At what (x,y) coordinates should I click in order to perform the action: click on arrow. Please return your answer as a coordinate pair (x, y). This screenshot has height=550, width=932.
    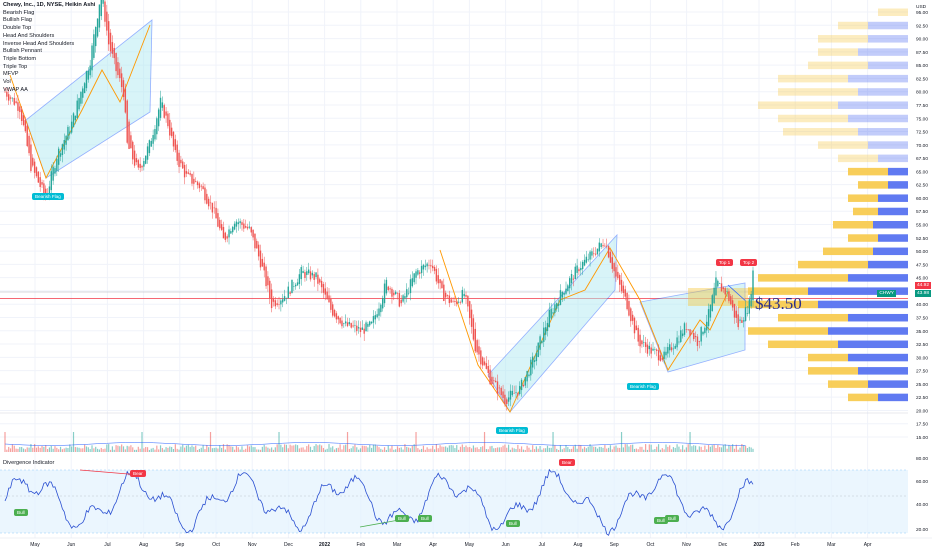
    Looking at the image, I should click on (738, 294).